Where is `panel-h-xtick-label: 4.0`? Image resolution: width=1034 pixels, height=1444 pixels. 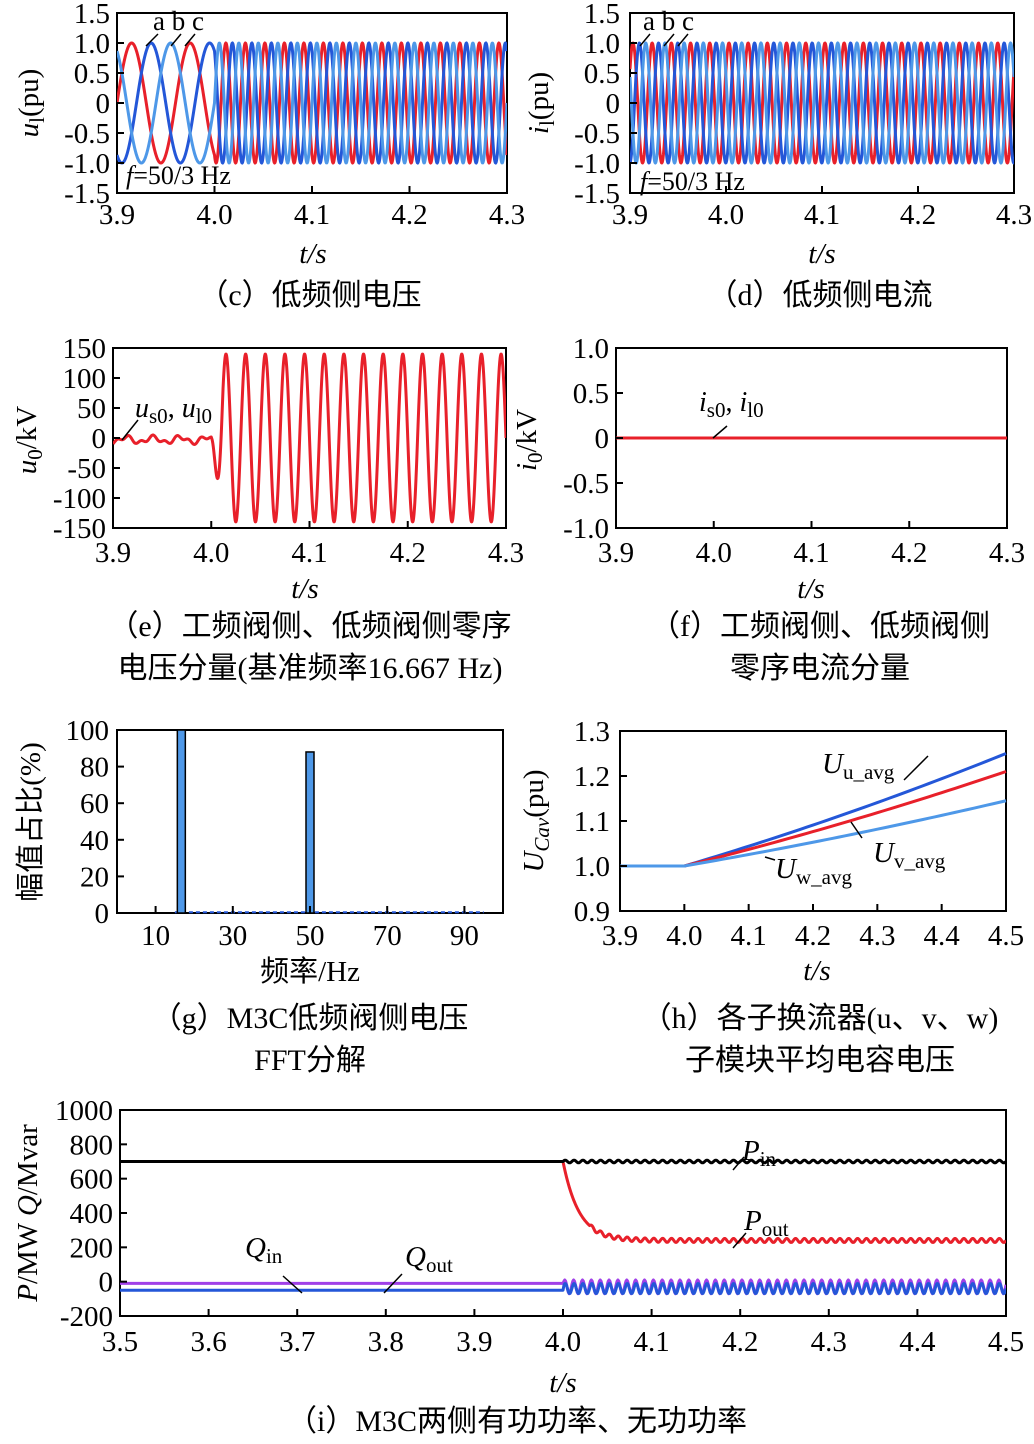 panel-h-xtick-label: 4.0 is located at coordinates (684, 936).